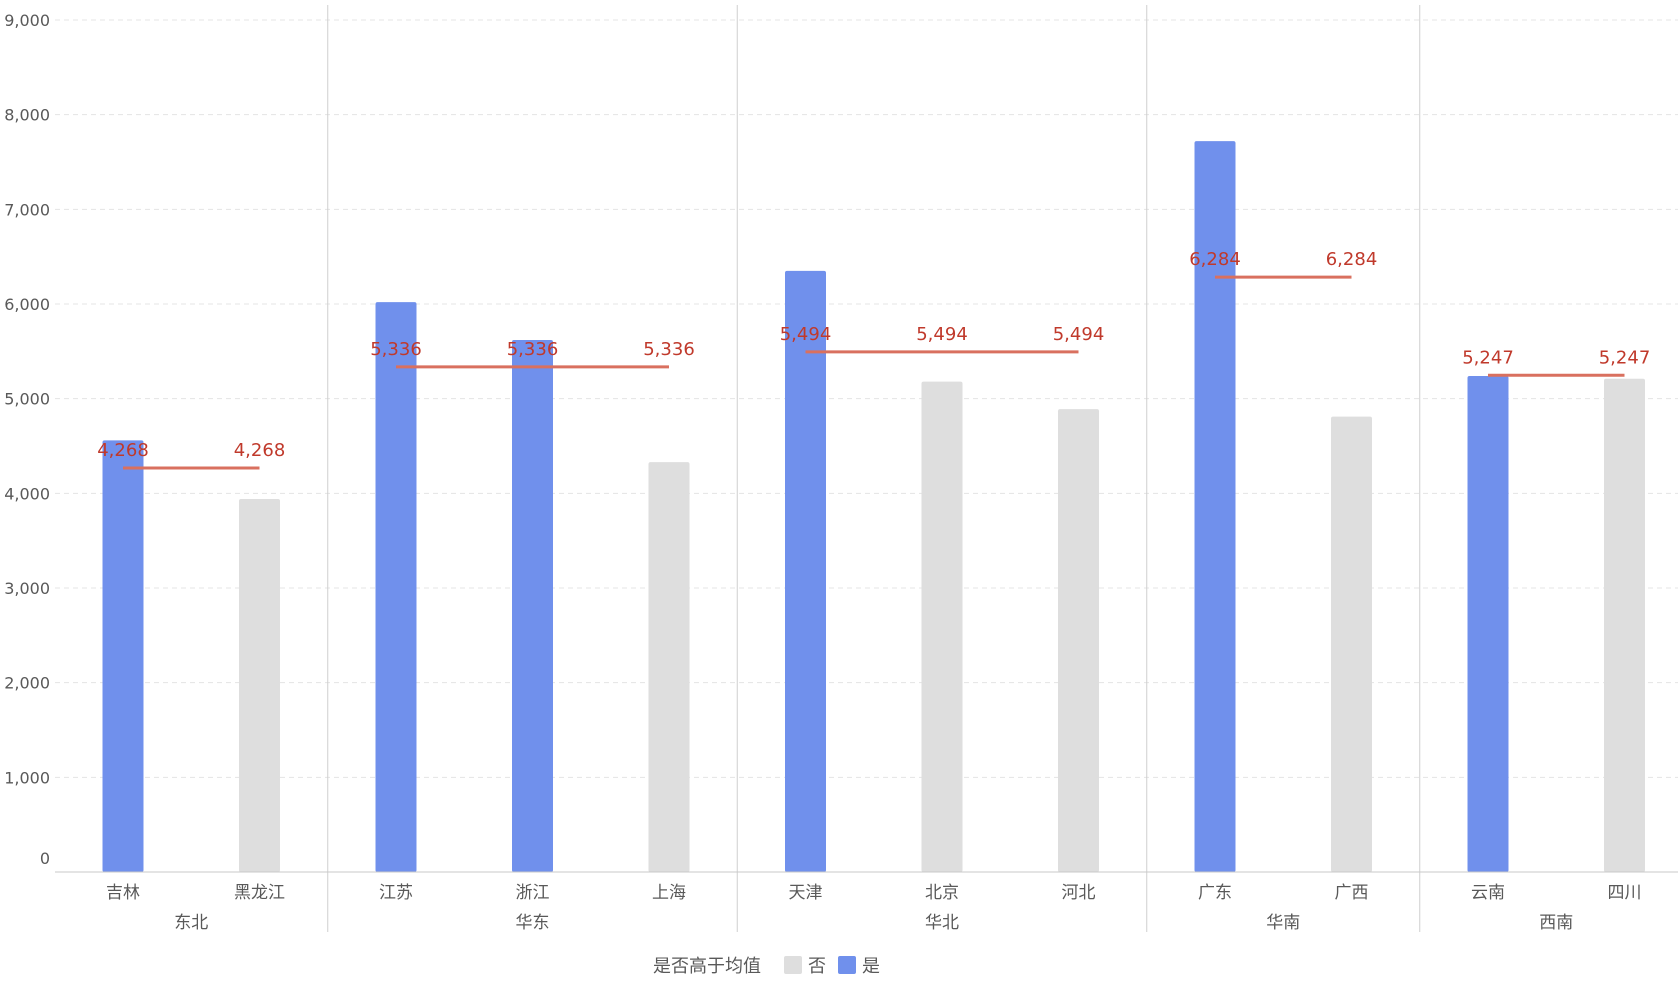 The image size is (1678, 985). Describe the element at coordinates (942, 893) in the screenshot. I see `category-label: 北京` at that location.